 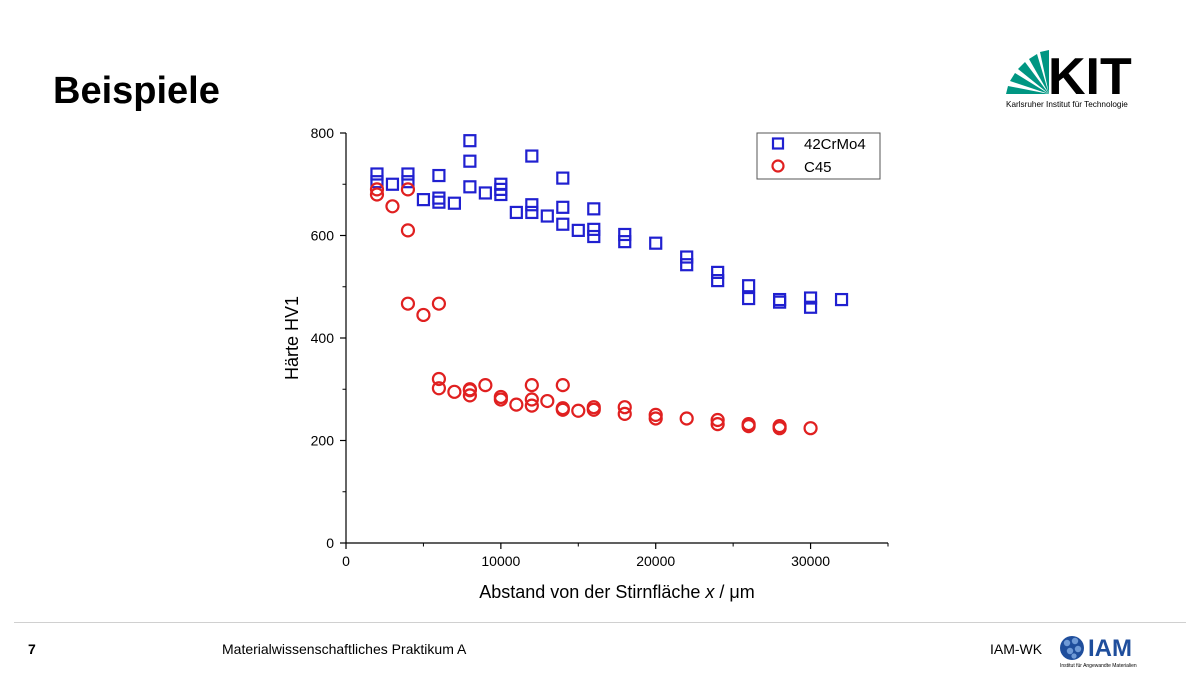 I want to click on series-c45, so click(x=593, y=309).